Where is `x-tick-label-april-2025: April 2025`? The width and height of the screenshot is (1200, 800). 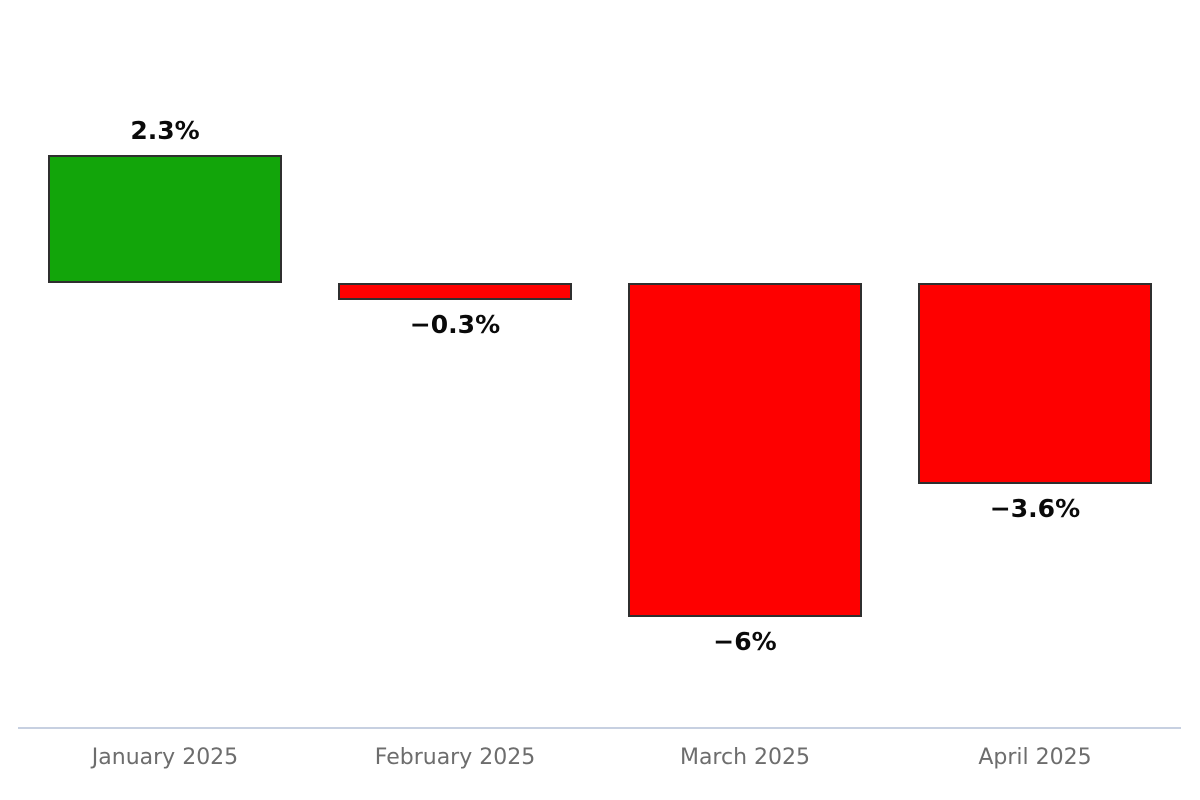
x-tick-label-april-2025: April 2025 is located at coordinates (1035, 757).